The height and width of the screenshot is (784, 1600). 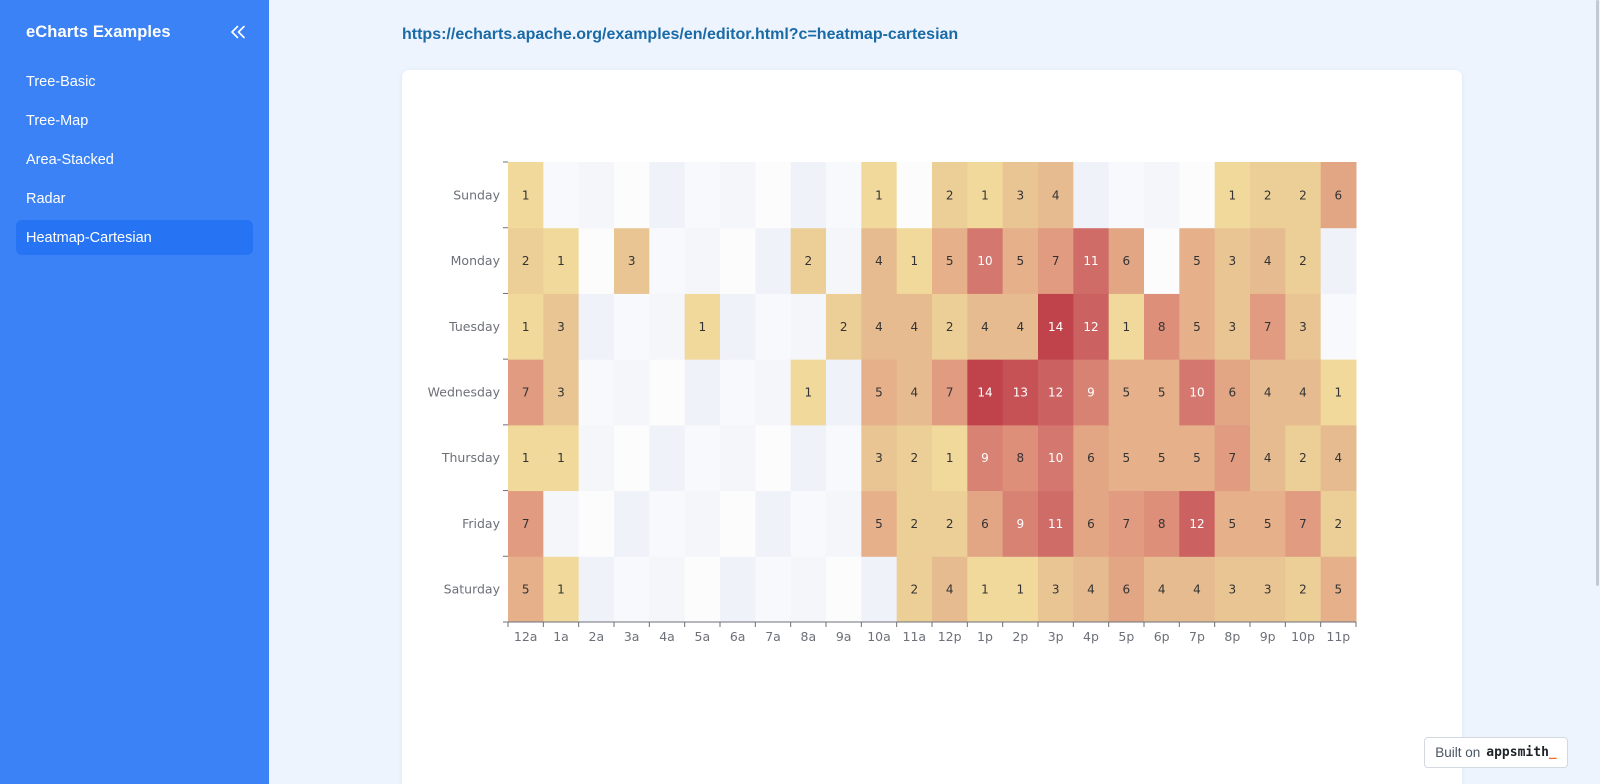 What do you see at coordinates (134, 159) in the screenshot?
I see `sidebar-item-area-stacked: Area-Stacked` at bounding box center [134, 159].